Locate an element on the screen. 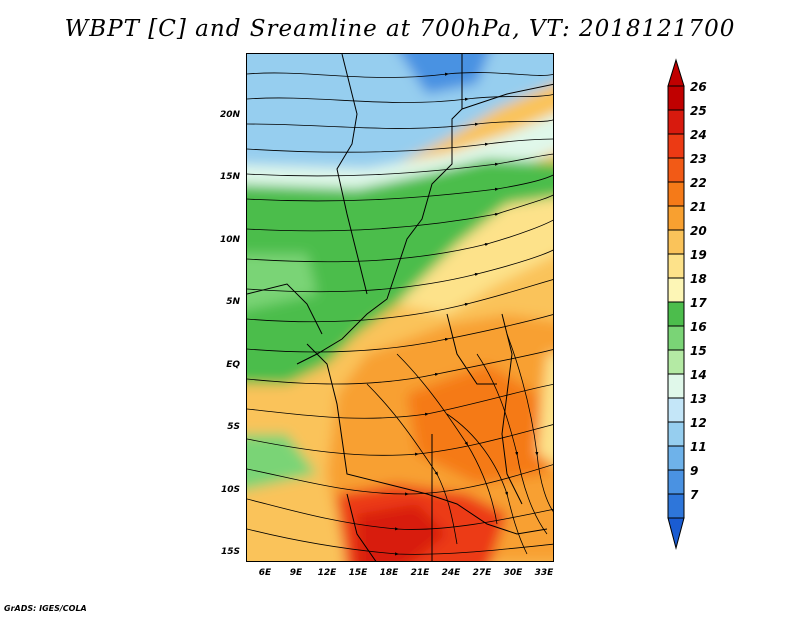 The width and height of the screenshot is (800, 618). colorbar is located at coordinates (676, 304).